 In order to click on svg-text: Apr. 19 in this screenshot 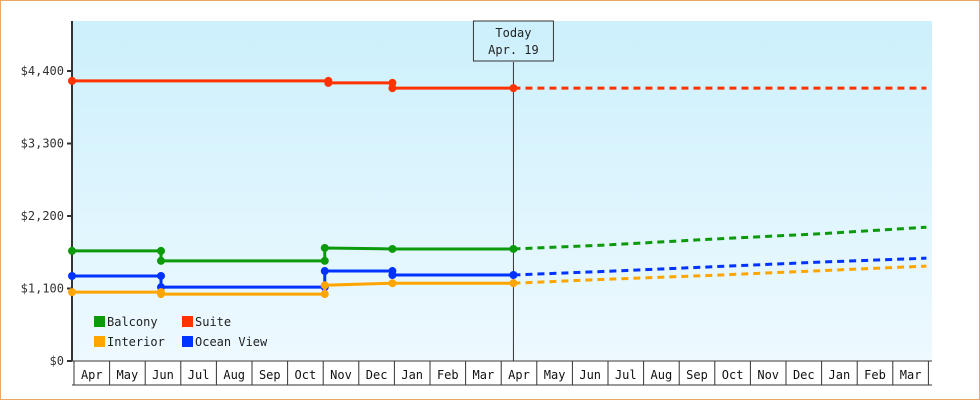, I will do `click(513, 50)`.